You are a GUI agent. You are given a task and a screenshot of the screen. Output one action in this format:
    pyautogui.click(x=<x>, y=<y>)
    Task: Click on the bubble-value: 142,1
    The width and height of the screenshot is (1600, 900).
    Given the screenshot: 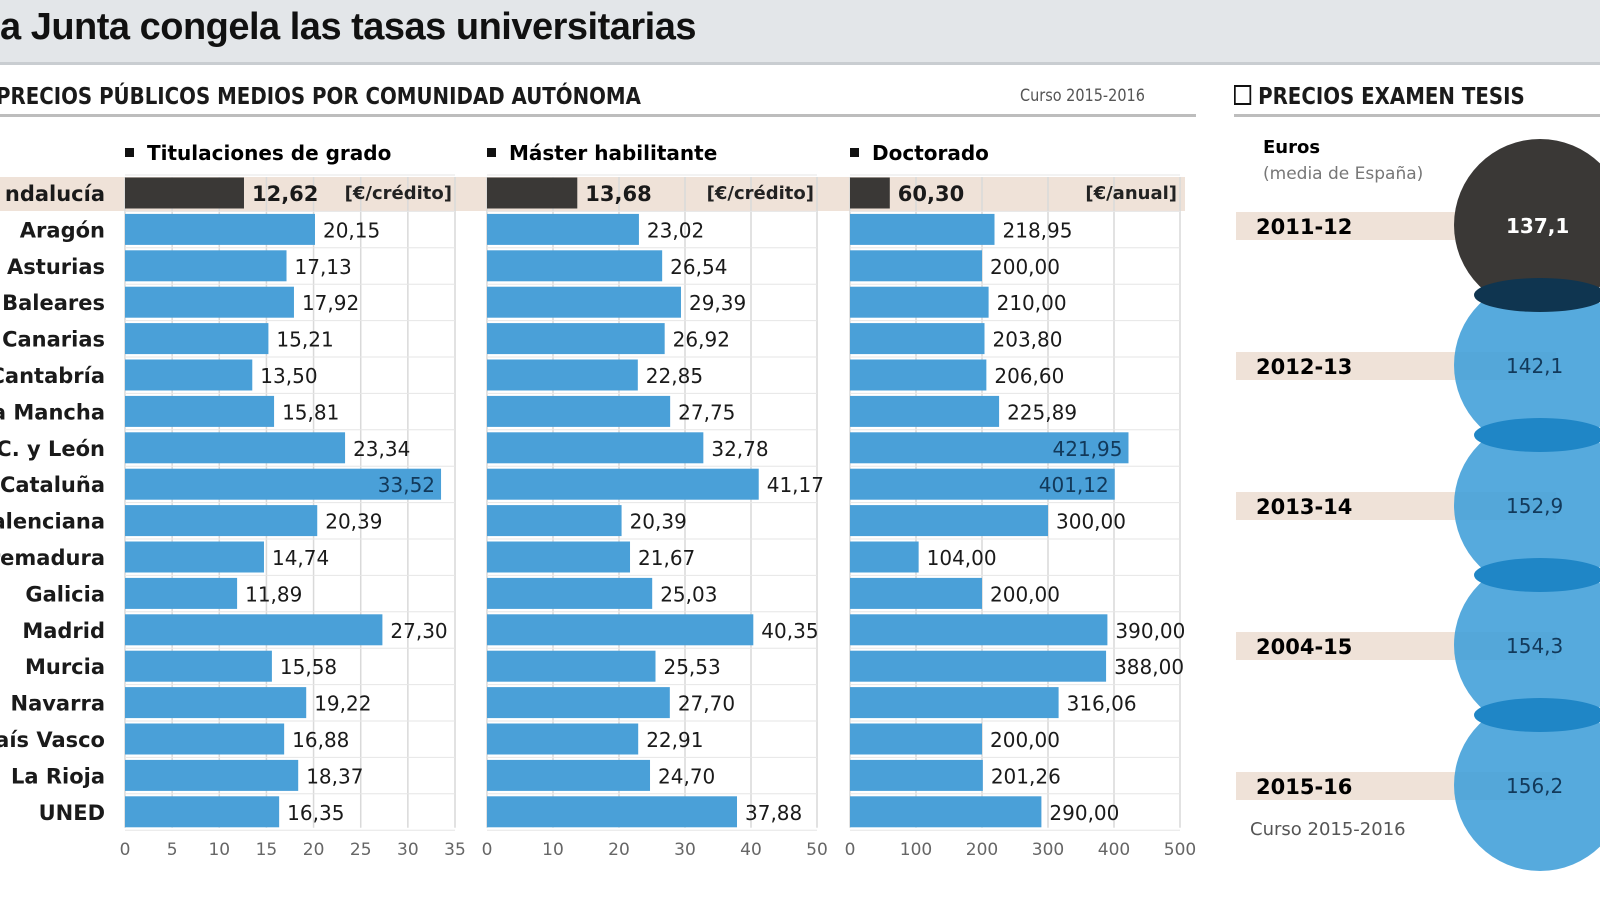 What is the action you would take?
    pyautogui.click(x=1534, y=366)
    